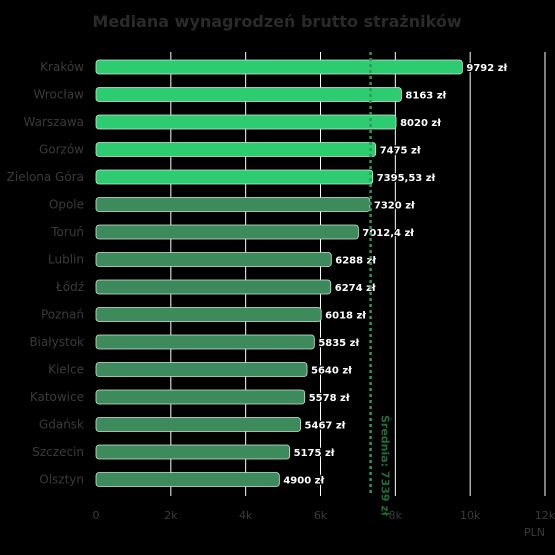 This screenshot has width=555, height=555. I want to click on average-layer: Średnia: 7339 zł, so click(380, 284).